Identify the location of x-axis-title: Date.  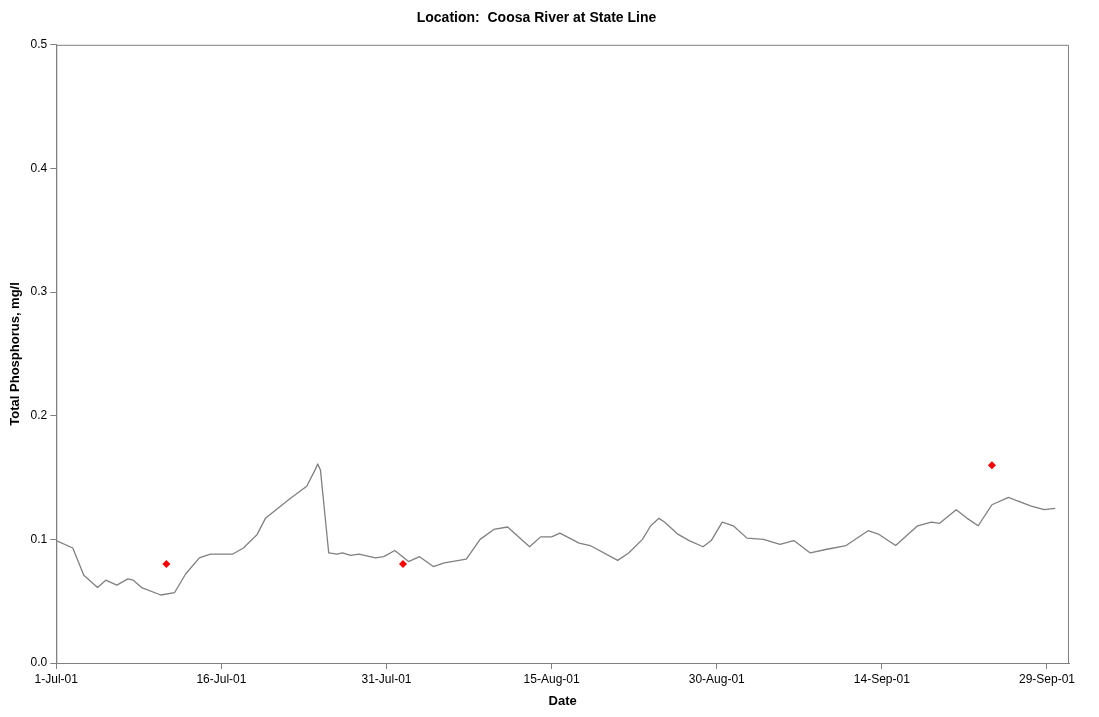
(562, 700).